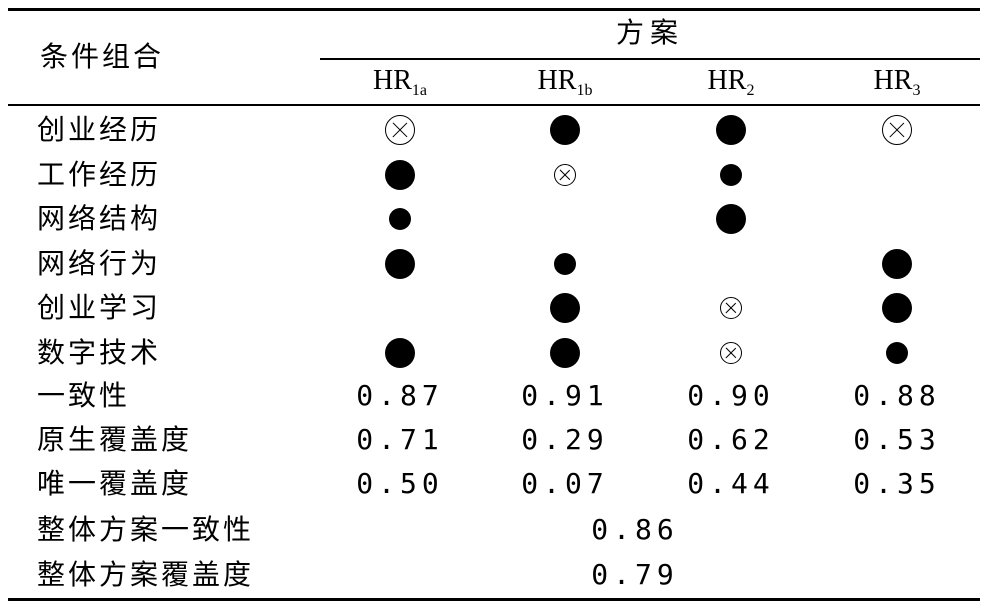 The height and width of the screenshot is (608, 992). Describe the element at coordinates (99, 174) in the screenshot. I see `row-label: 工作经历` at that location.